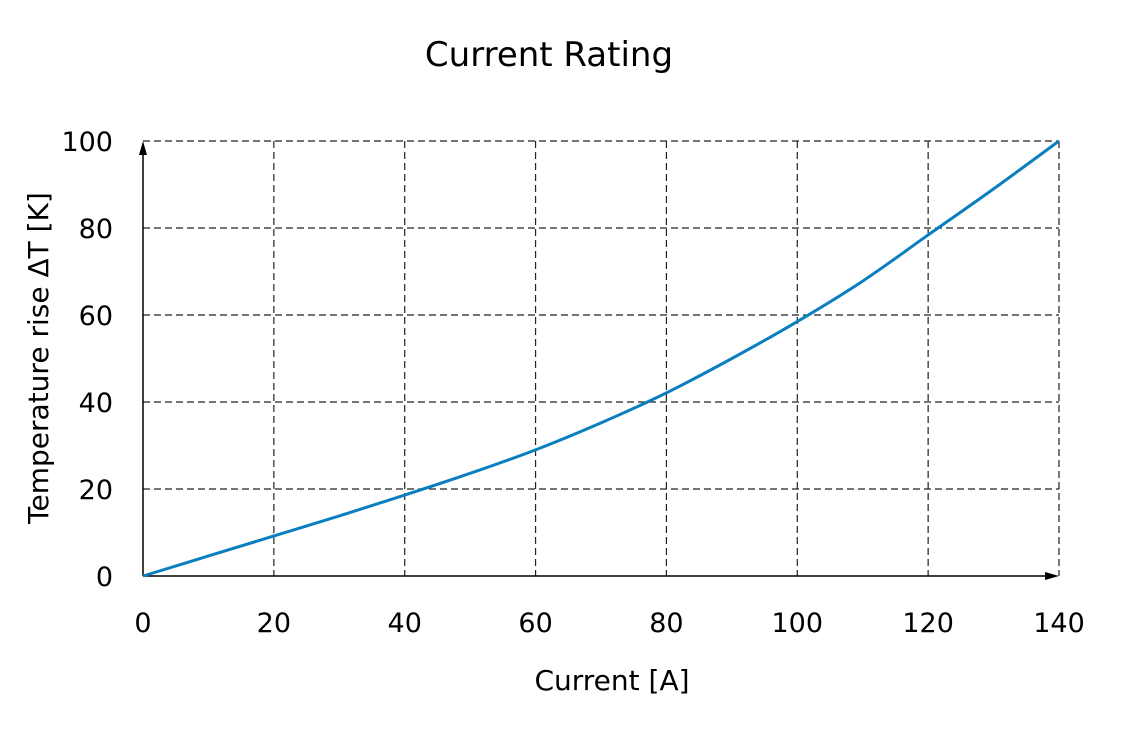  What do you see at coordinates (405, 623) in the screenshot?
I see `x-tick-label: 40` at bounding box center [405, 623].